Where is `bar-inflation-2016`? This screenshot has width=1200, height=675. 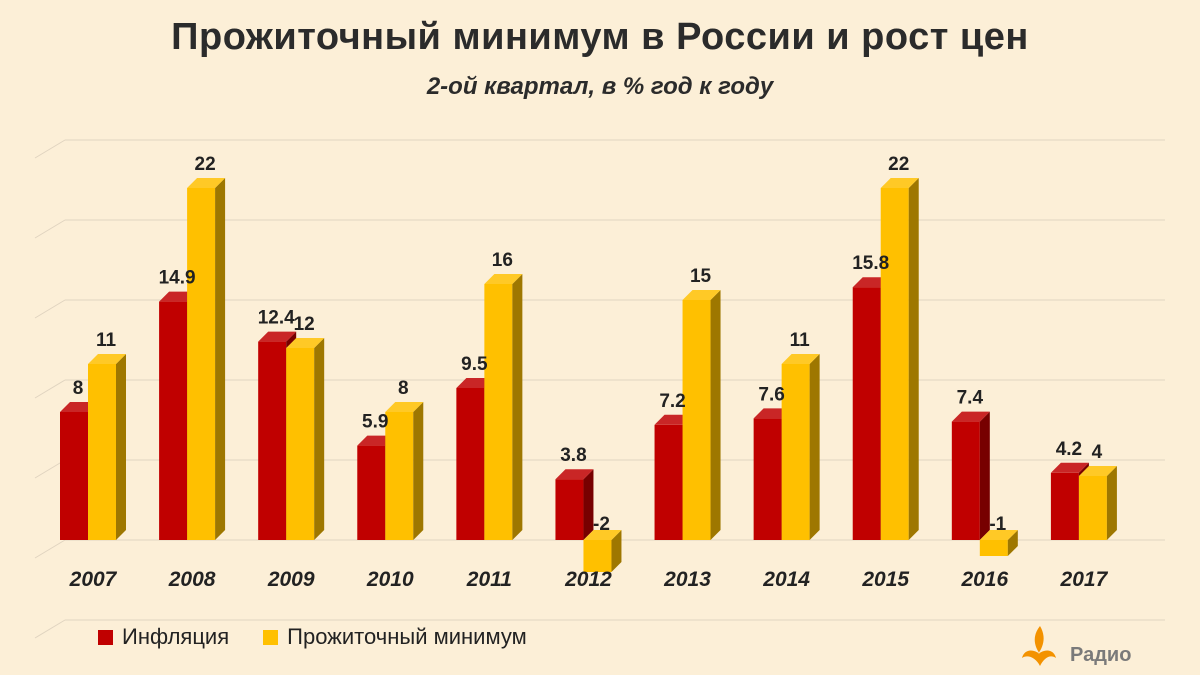
bar-inflation-2016 is located at coordinates (970, 475).